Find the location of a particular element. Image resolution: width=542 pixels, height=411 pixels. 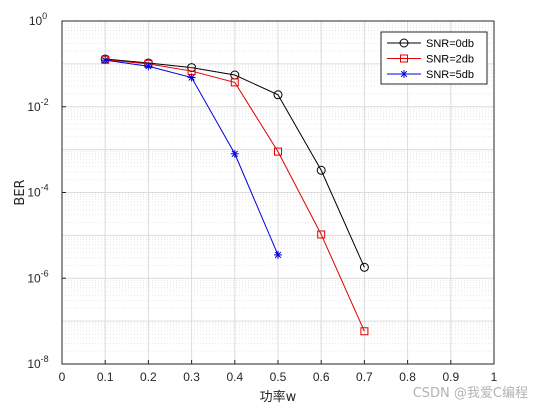

x-axis: 0 0.1 0.2 0.3 0.4 0.5 0.6 0.7 0.8 0.9 1 is located at coordinates (278, 372).